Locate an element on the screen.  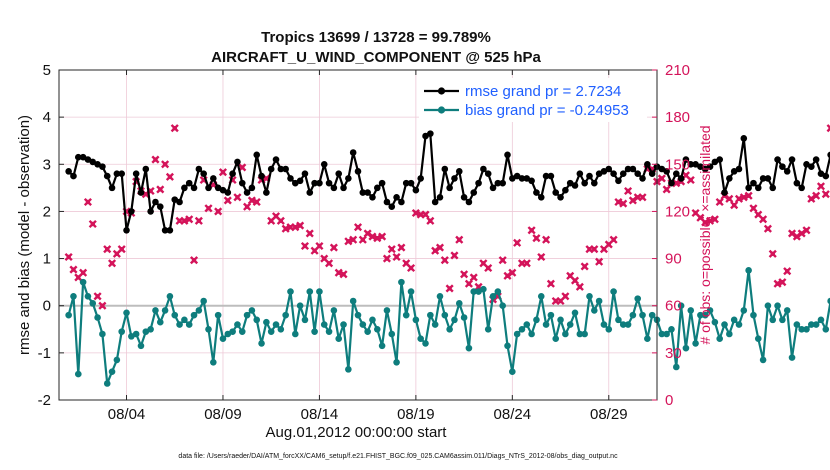
y-tick-label: 5 is located at coordinates (47, 70).